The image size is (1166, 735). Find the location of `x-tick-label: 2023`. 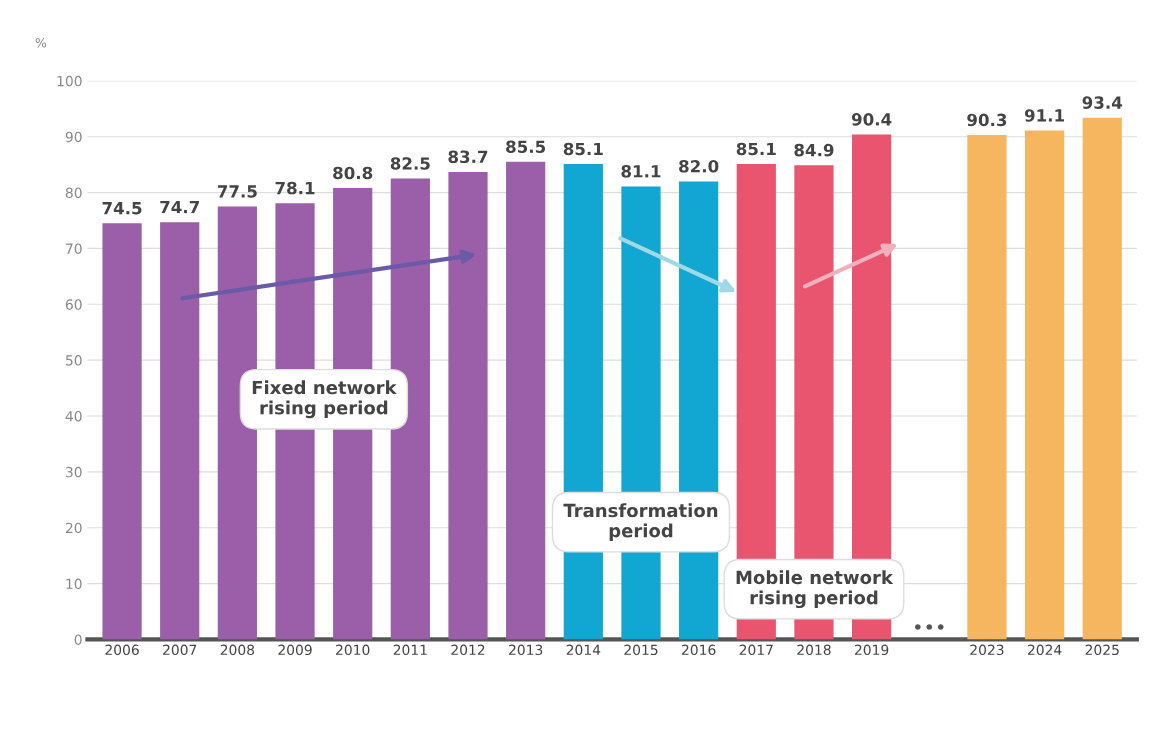

x-tick-label: 2023 is located at coordinates (987, 650).